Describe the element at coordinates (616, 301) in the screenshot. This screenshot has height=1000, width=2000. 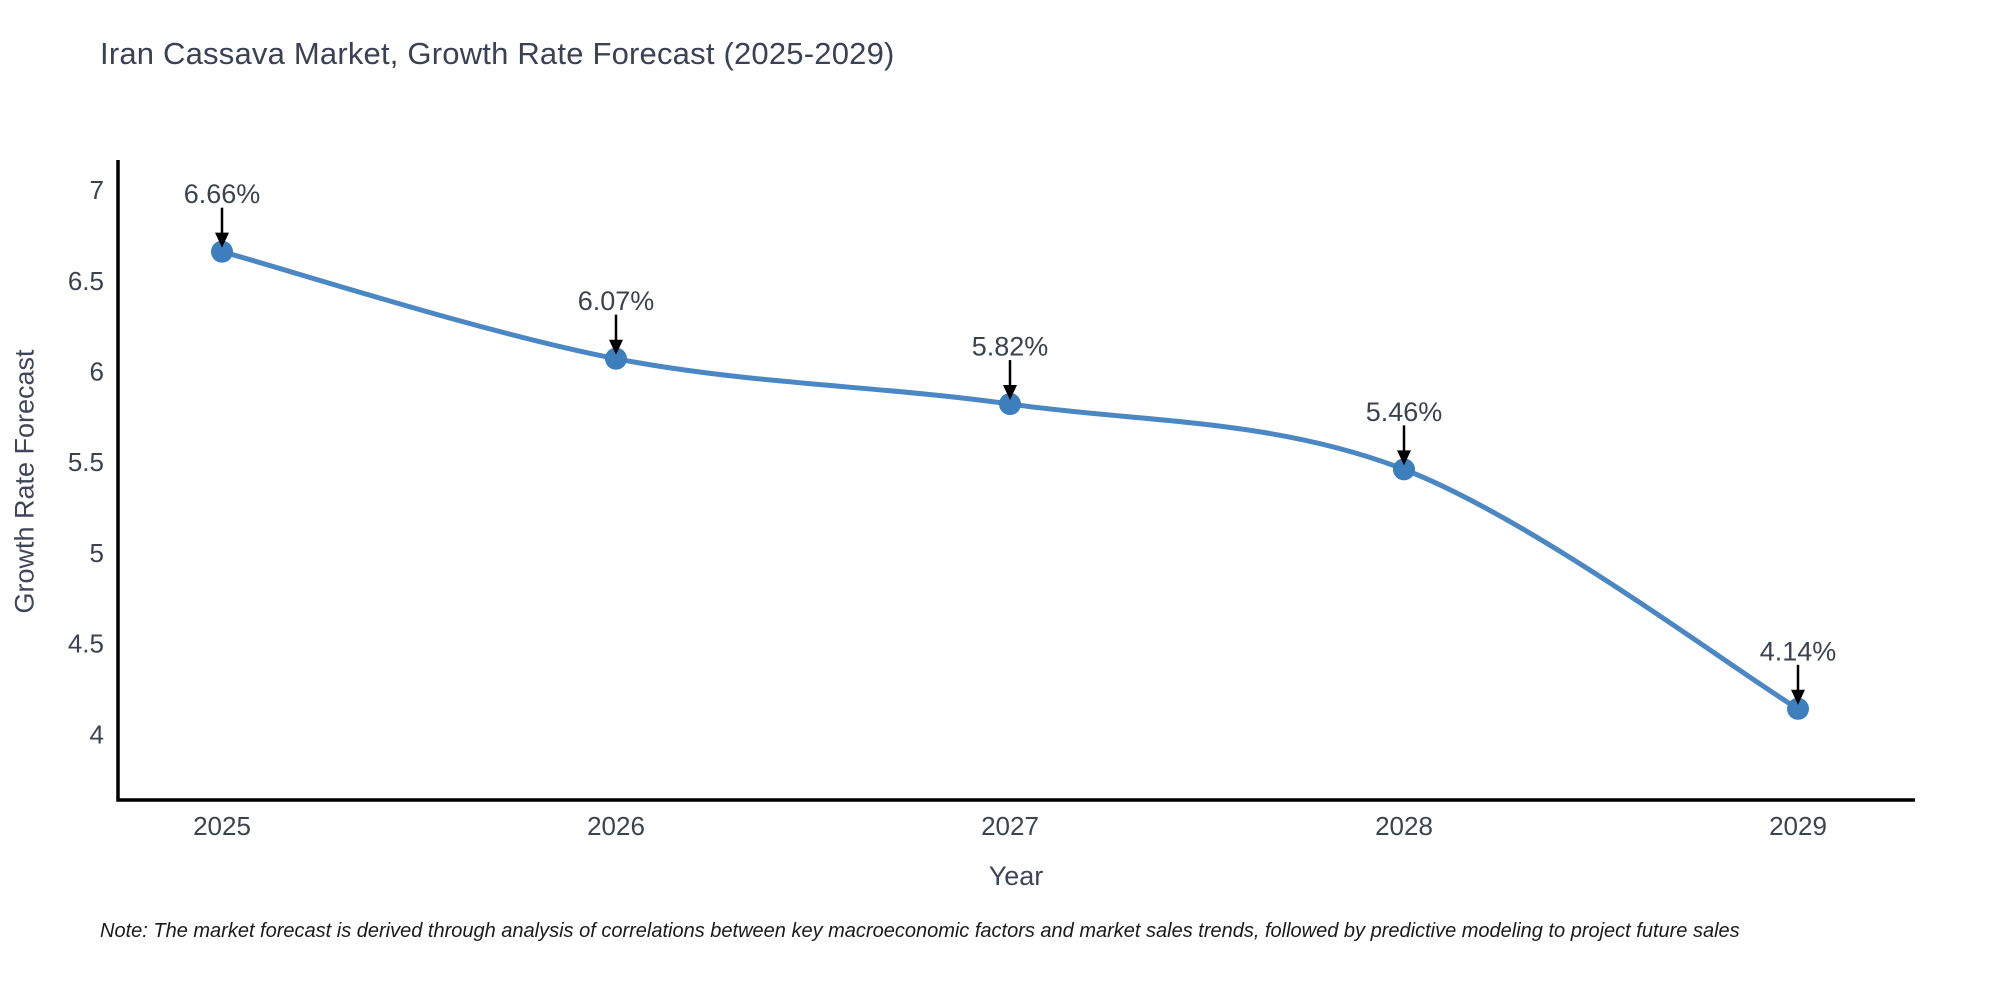
I see `point-value-annotation: 6.07%` at that location.